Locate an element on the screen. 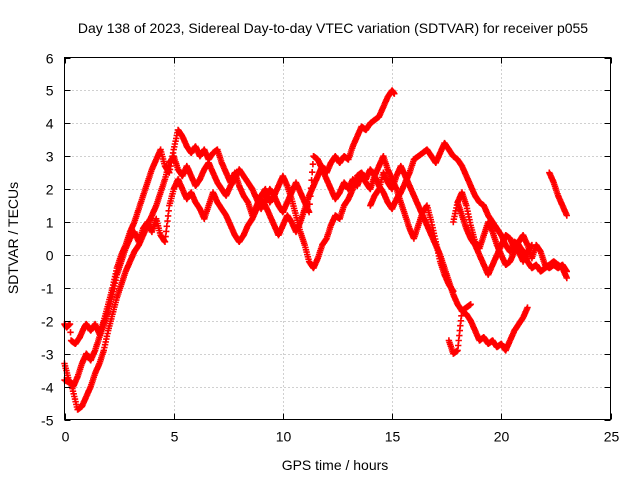 The height and width of the screenshot is (480, 640). y-tick-label: -4 is located at coordinates (47, 388).